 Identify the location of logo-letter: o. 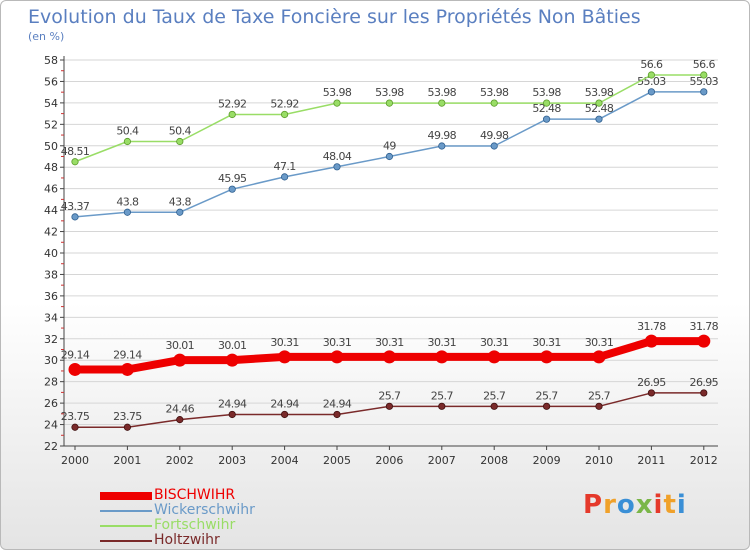
(626, 505).